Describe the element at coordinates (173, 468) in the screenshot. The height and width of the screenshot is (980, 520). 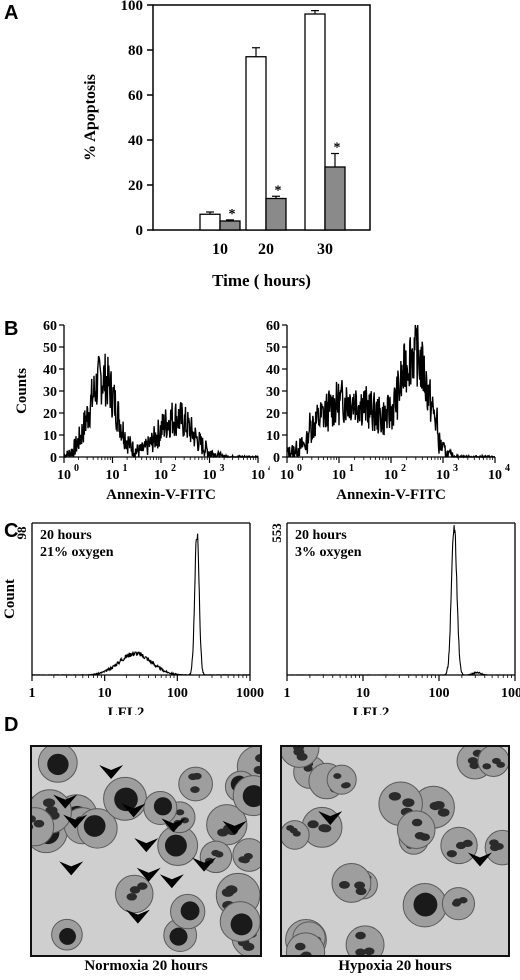
I see `x-tick-exponent: 2` at that location.